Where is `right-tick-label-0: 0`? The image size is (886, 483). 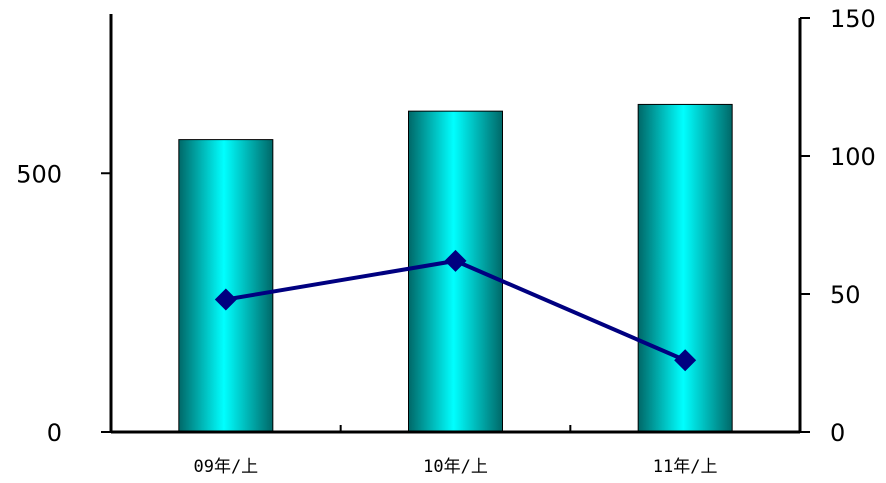 right-tick-label-0: 0 is located at coordinates (837, 433).